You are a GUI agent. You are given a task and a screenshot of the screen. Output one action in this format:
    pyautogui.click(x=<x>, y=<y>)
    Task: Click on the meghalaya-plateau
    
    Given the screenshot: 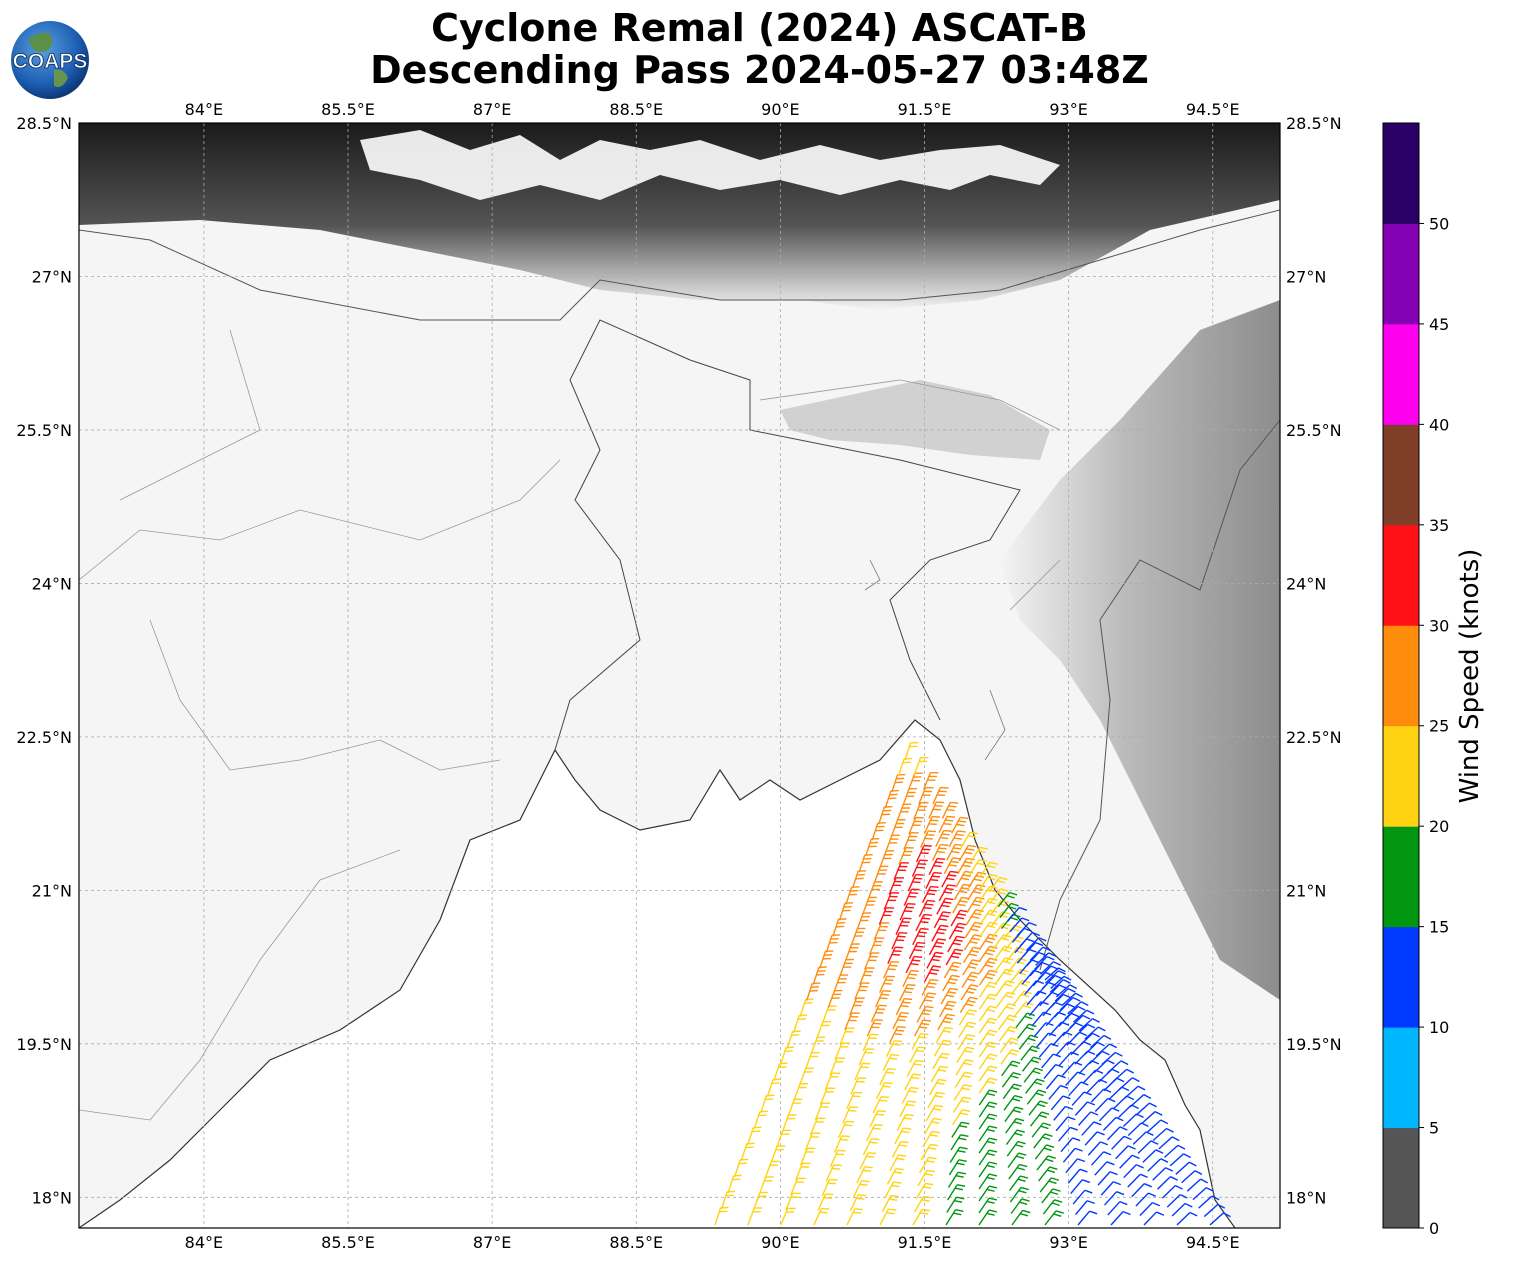 What is the action you would take?
    pyautogui.click(x=915, y=420)
    